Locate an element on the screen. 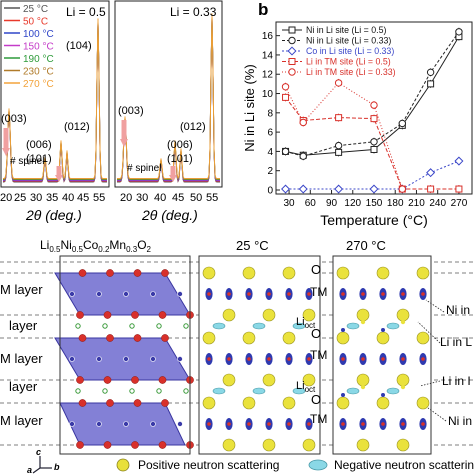  xrd-legend-label: 230 °C is located at coordinates (38, 72).